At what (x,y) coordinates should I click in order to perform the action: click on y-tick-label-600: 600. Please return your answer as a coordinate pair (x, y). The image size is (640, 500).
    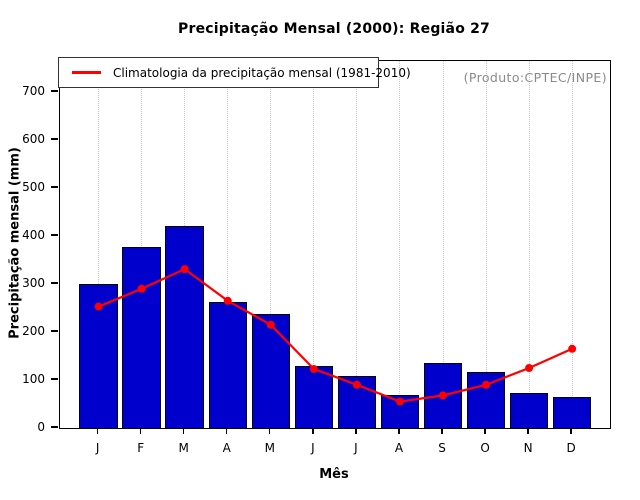
    Looking at the image, I should click on (33, 139).